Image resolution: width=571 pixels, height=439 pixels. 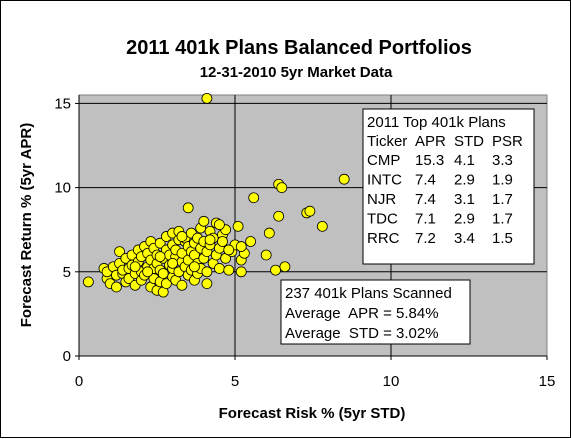 I want to click on y-axis-title: Forecast Return % (5yr APR), so click(x=26, y=225).